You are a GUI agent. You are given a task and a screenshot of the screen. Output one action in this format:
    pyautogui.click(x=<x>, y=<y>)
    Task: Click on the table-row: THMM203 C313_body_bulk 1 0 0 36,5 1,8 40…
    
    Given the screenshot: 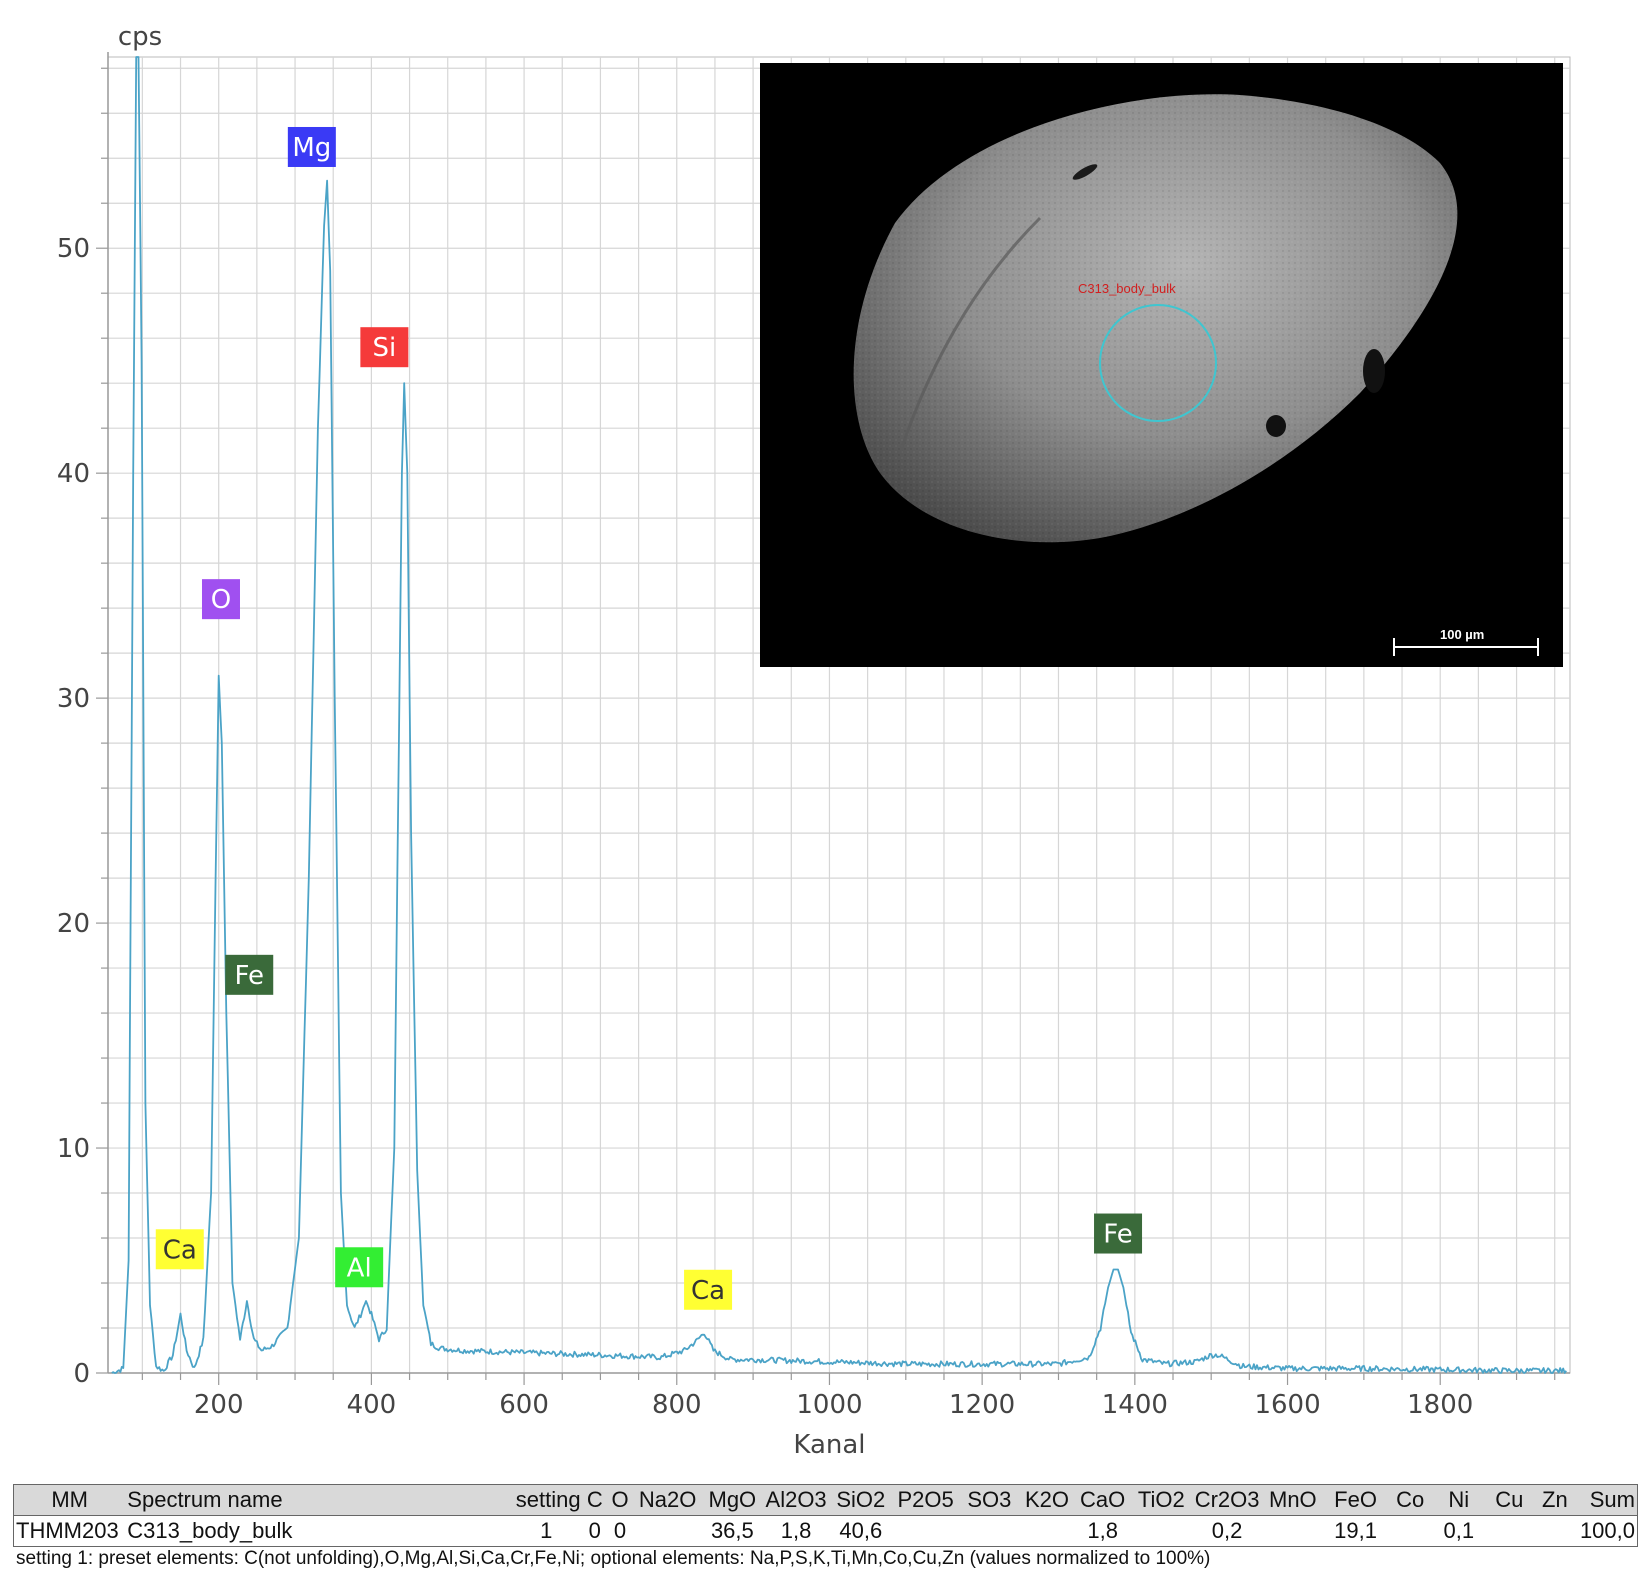 What is the action you would take?
    pyautogui.click(x=826, y=1531)
    